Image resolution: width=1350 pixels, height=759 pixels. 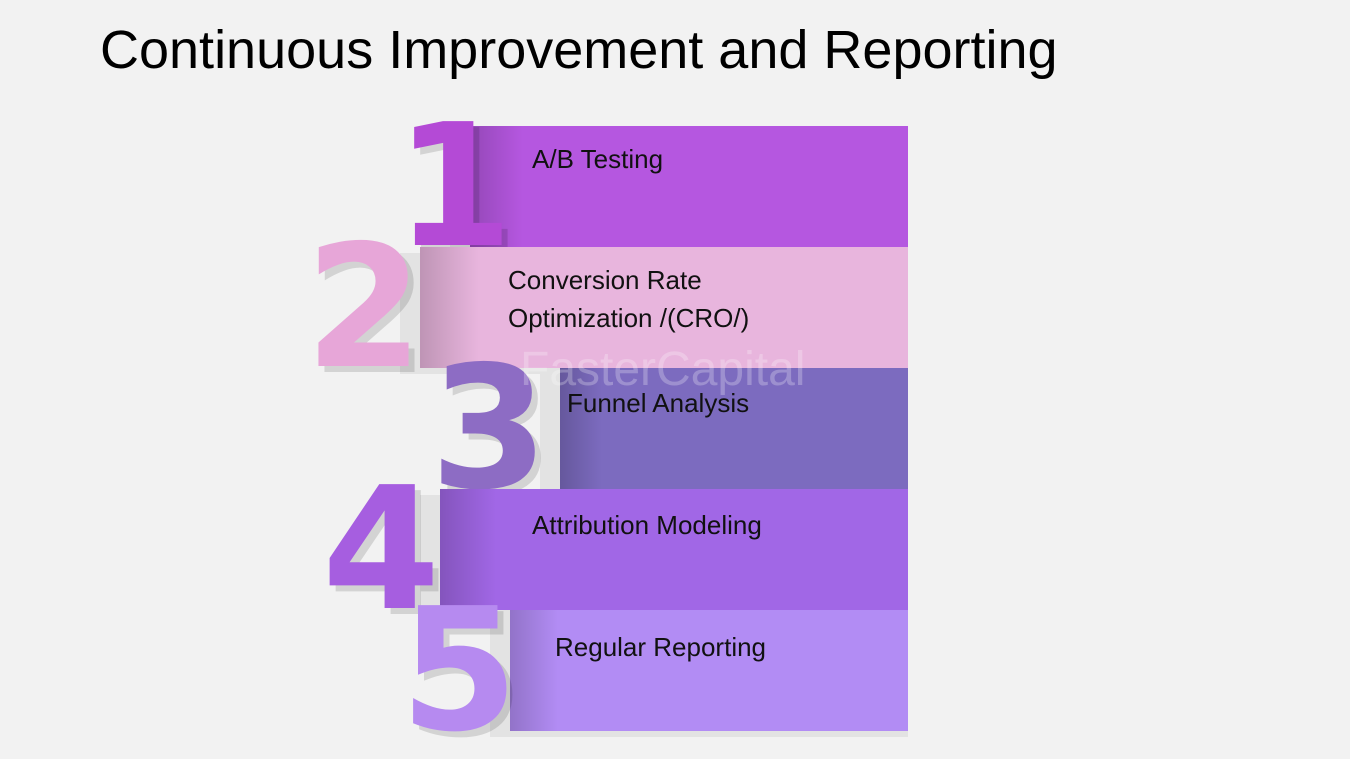 I want to click on step: 22 Conversion Rate Optimization /(CRO/), so click(x=606, y=311).